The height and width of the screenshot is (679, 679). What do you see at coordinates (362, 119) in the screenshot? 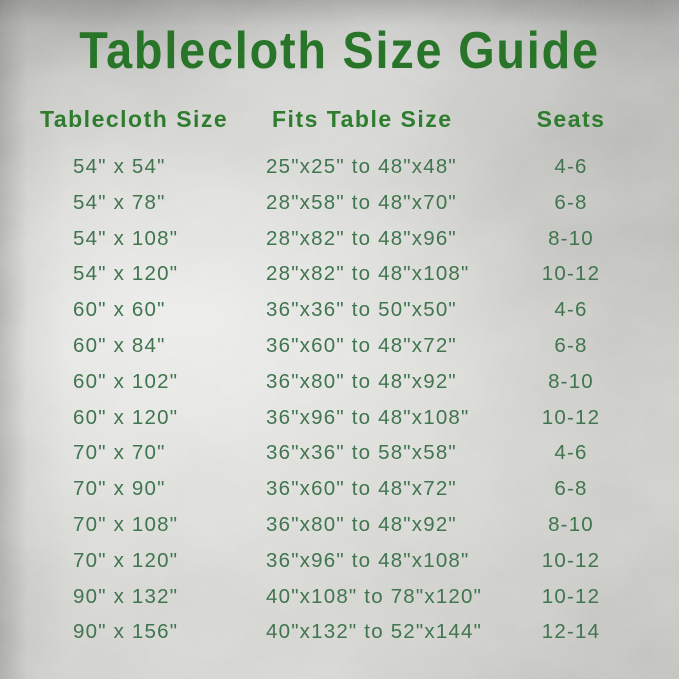
I see `column-header-fits-table-size: Fits Table Size` at bounding box center [362, 119].